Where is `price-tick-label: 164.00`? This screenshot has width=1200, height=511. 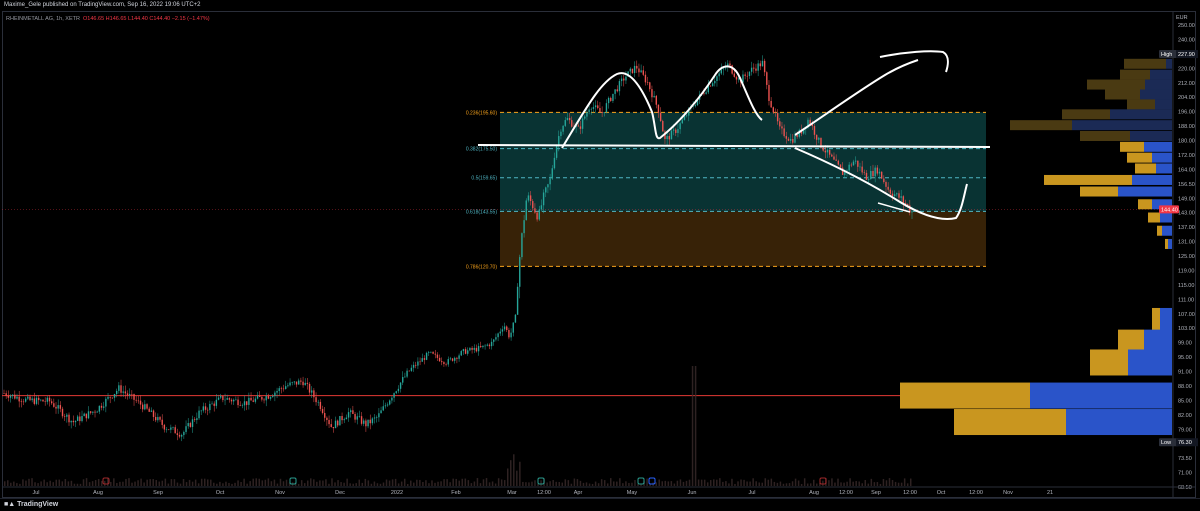 price-tick-label: 164.00 is located at coordinates (1186, 170).